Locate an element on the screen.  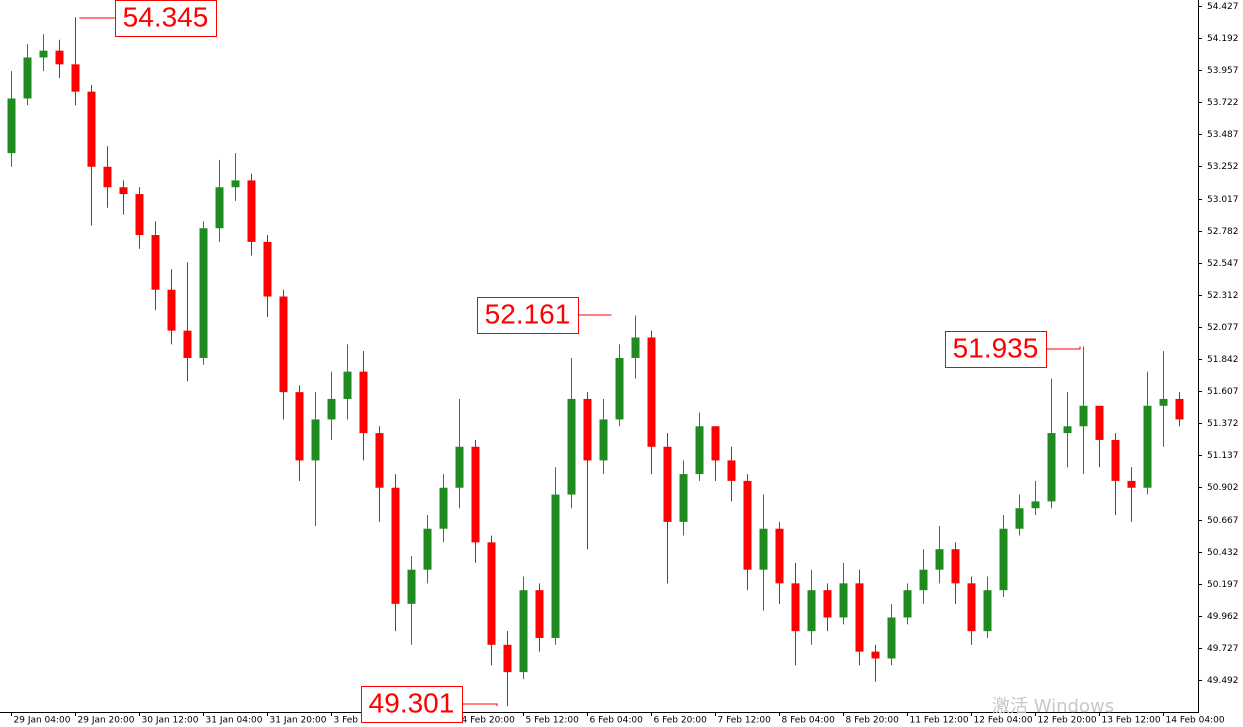
x-tick-label: 31 Jan 20:00 is located at coordinates (298, 721).